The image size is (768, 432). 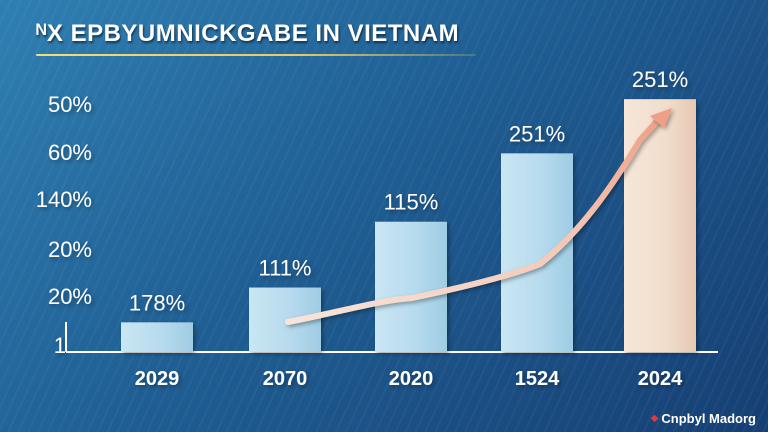 What do you see at coordinates (537, 379) in the screenshot?
I see `x-tick-label: 1524` at bounding box center [537, 379].